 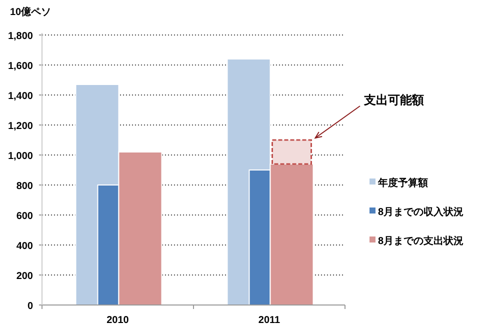 I want to click on y-tick-label: 1,000, so click(x=21, y=156).